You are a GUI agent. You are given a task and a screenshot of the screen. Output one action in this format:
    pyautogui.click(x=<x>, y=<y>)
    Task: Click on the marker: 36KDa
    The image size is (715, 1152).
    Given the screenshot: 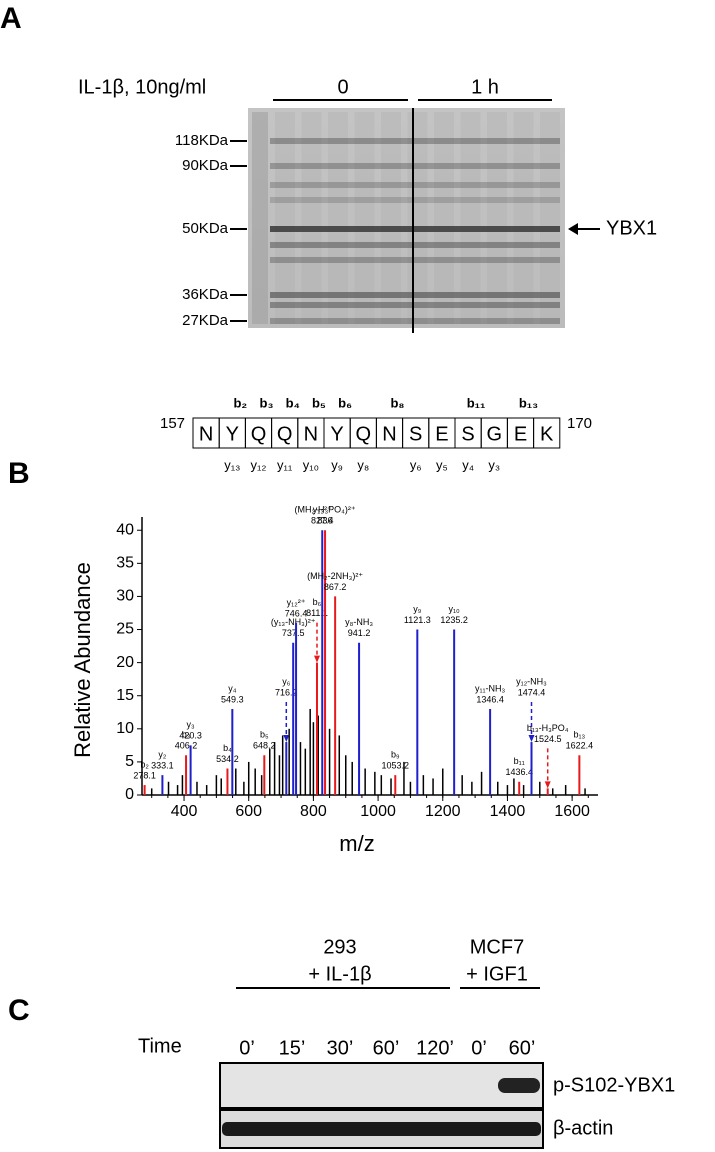 What is the action you would take?
    pyautogui.click(x=205, y=294)
    